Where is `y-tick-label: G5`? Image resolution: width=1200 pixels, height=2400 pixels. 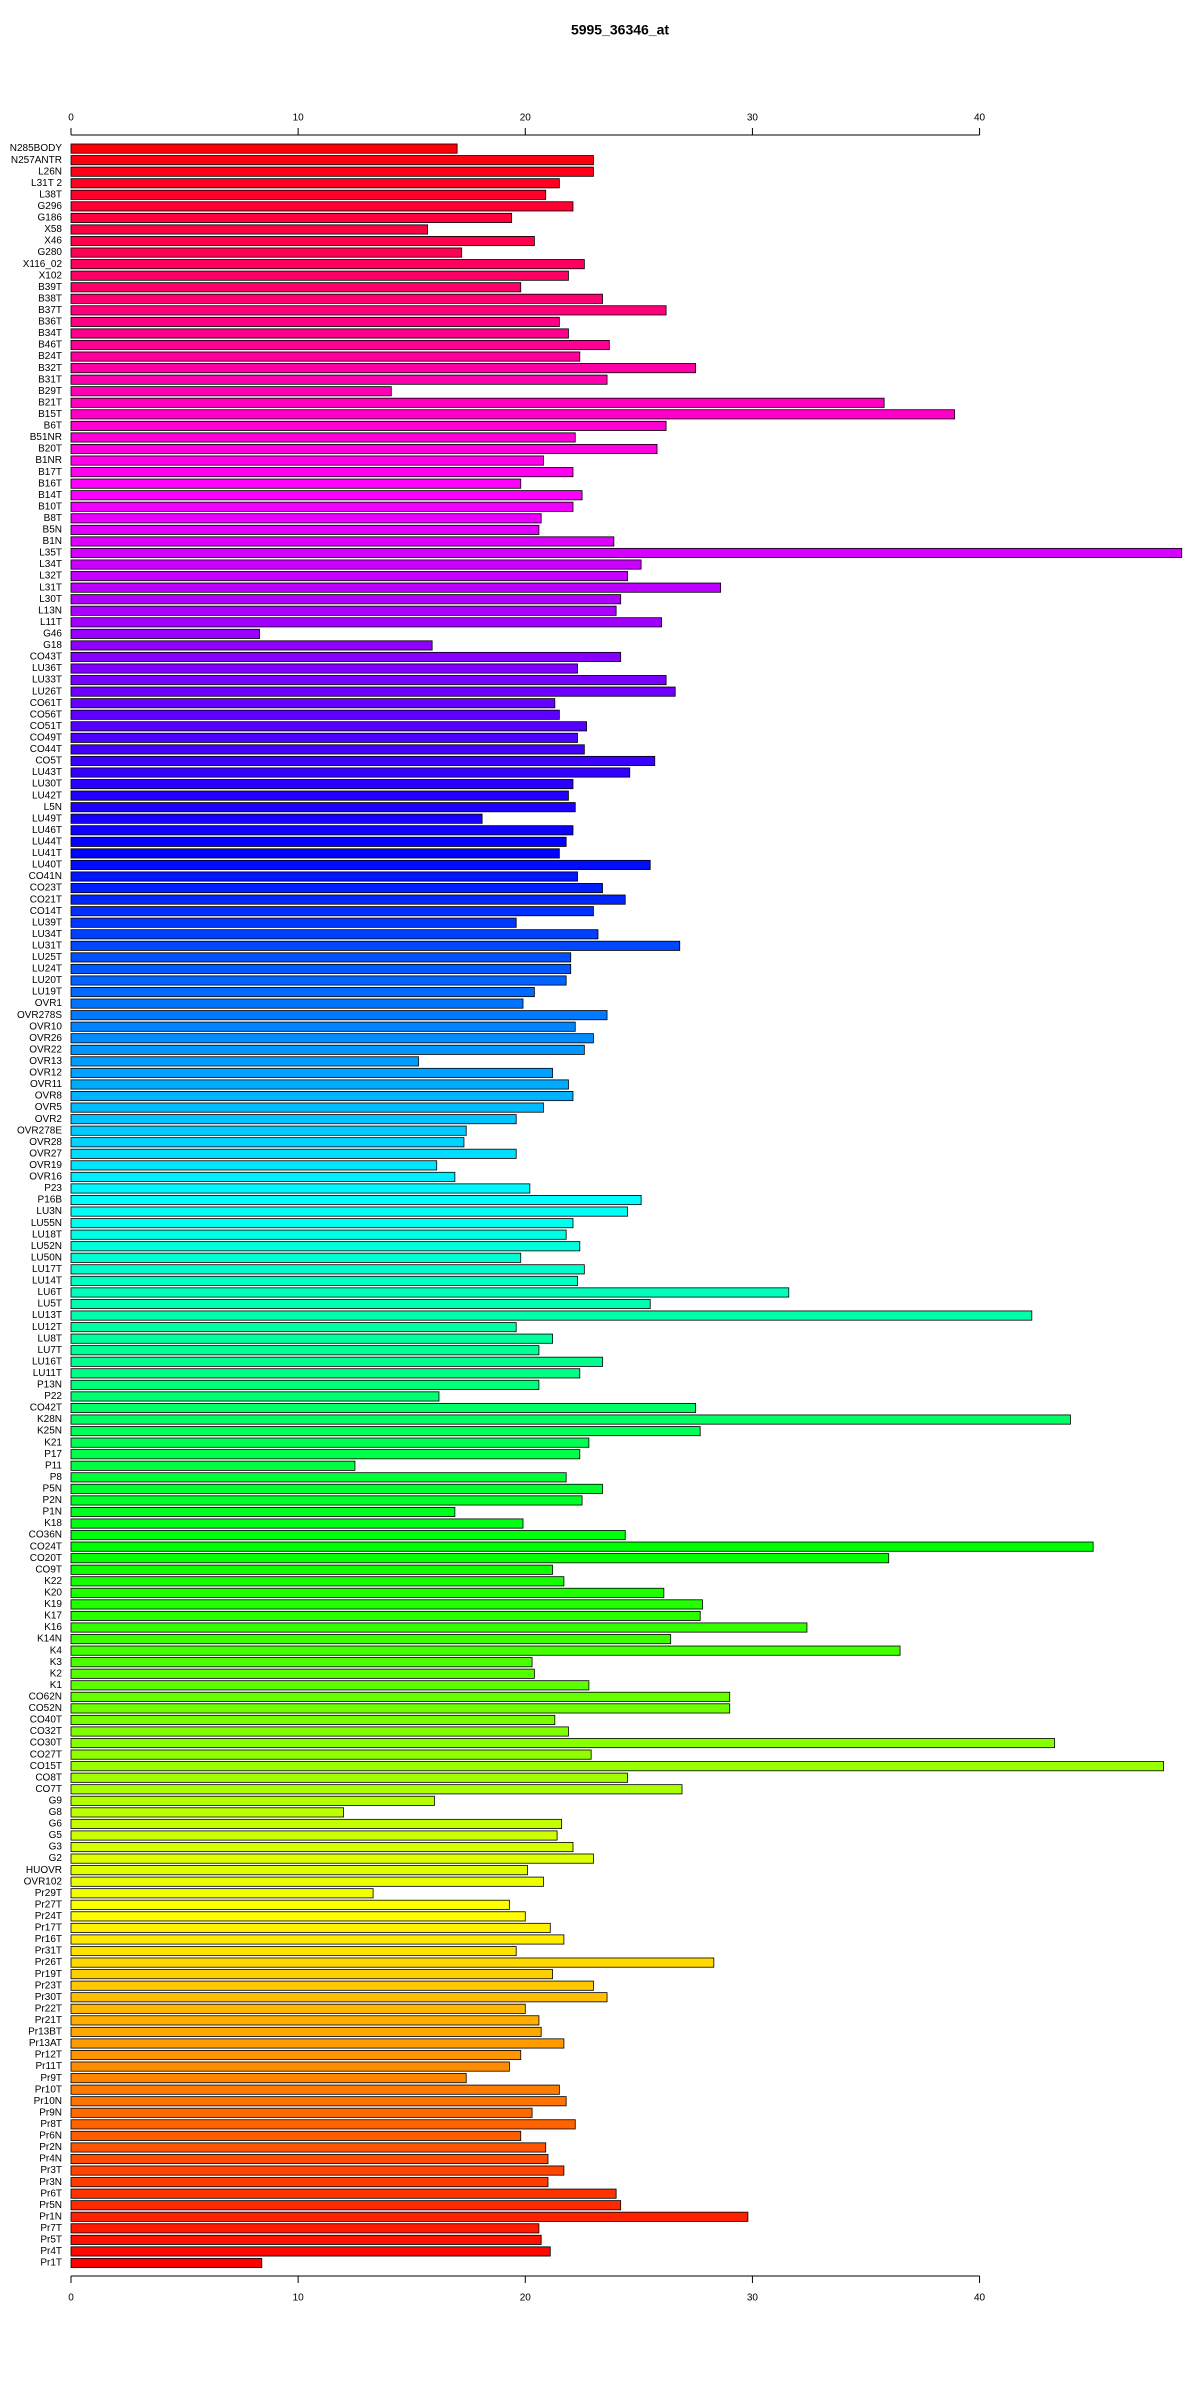
y-tick-label: G5 is located at coordinates (56, 1835).